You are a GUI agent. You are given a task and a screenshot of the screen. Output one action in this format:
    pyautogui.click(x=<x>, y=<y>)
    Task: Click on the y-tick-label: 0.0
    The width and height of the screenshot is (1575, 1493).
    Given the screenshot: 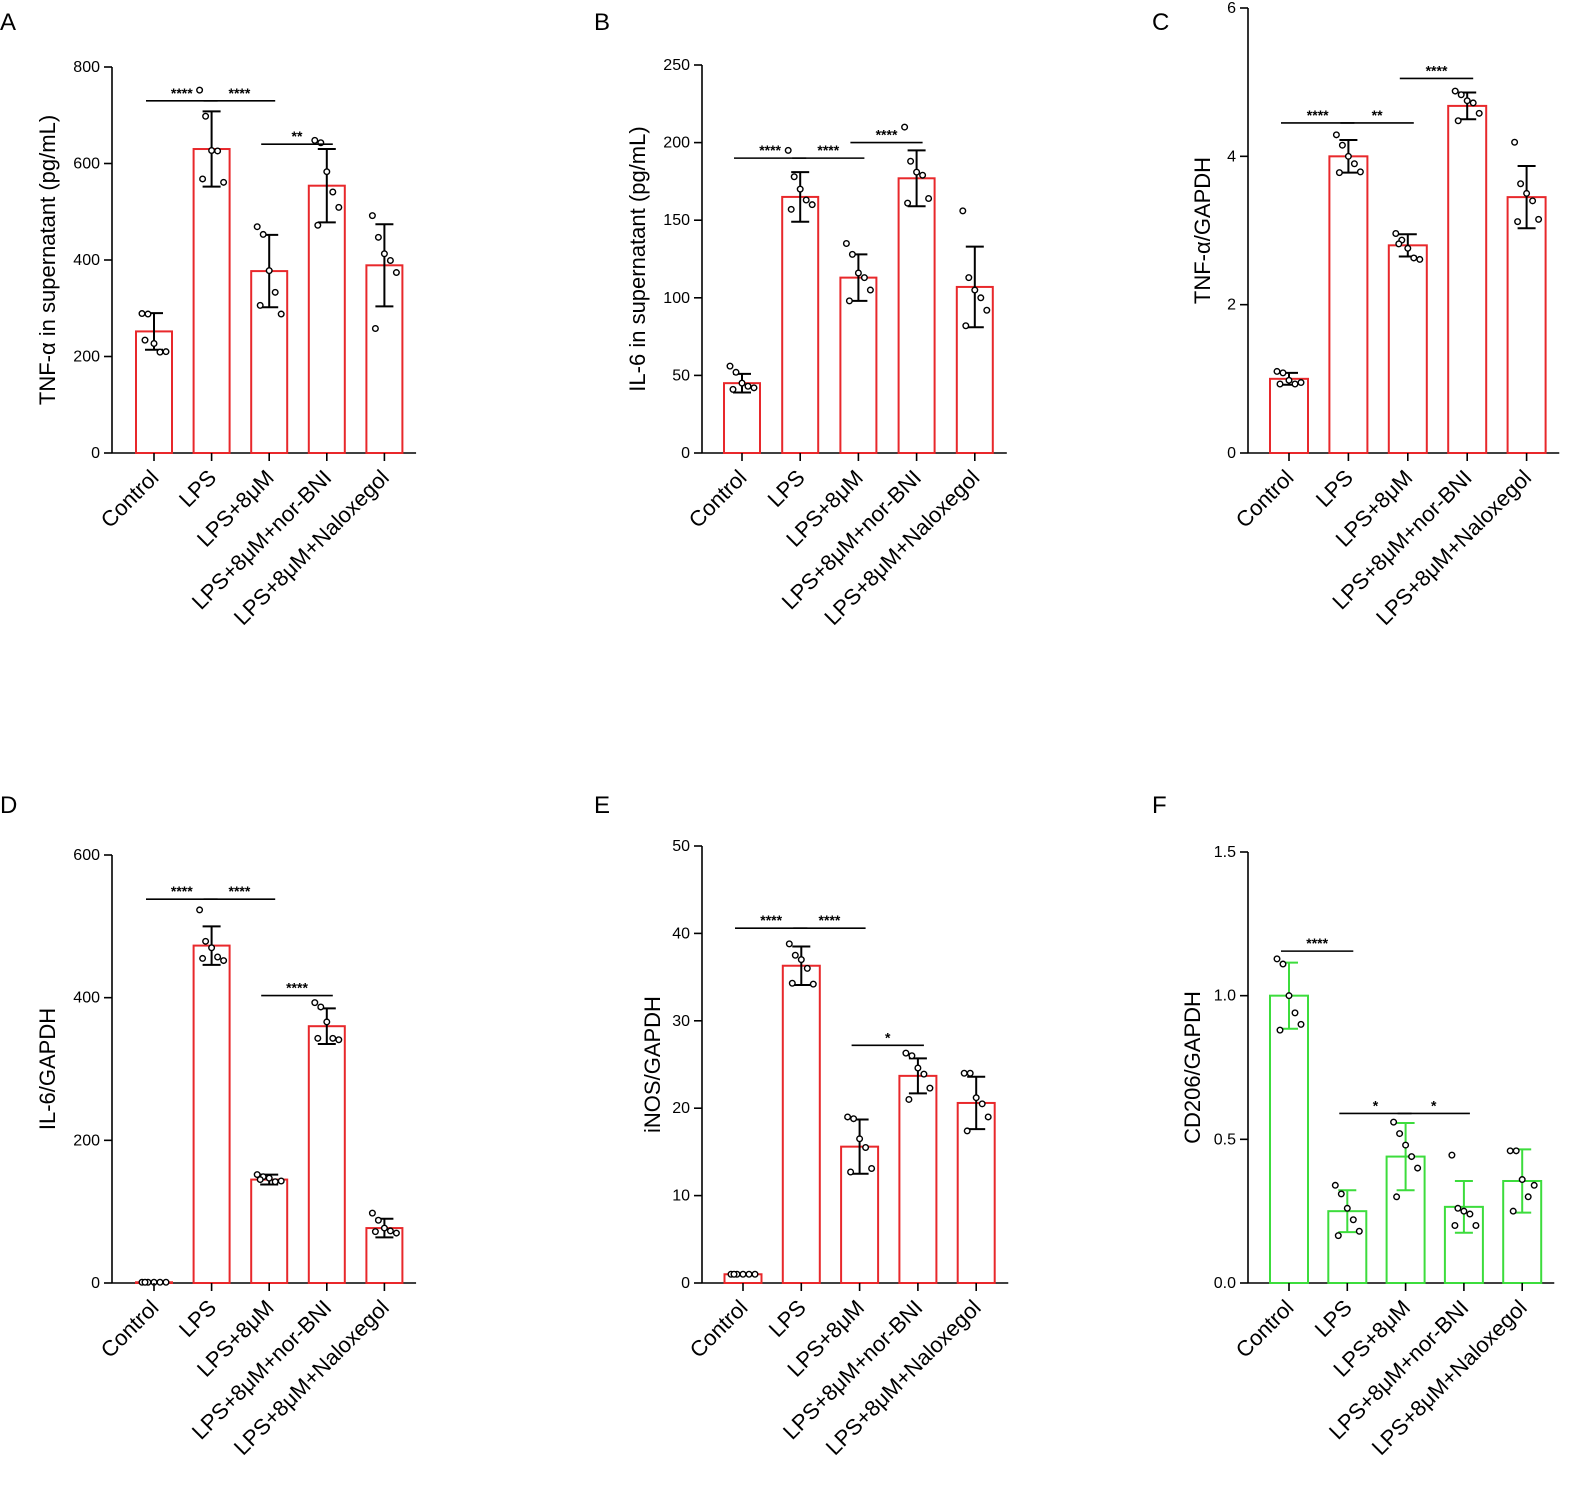 What is the action you would take?
    pyautogui.click(x=1225, y=1283)
    